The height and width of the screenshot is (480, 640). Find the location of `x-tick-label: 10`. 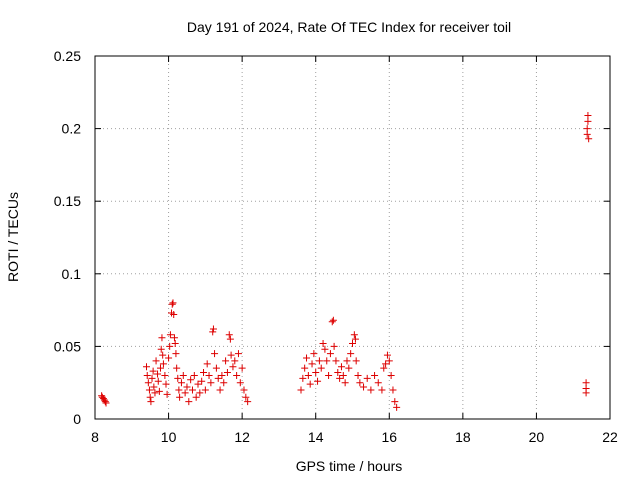

x-tick-label: 10 is located at coordinates (169, 437).